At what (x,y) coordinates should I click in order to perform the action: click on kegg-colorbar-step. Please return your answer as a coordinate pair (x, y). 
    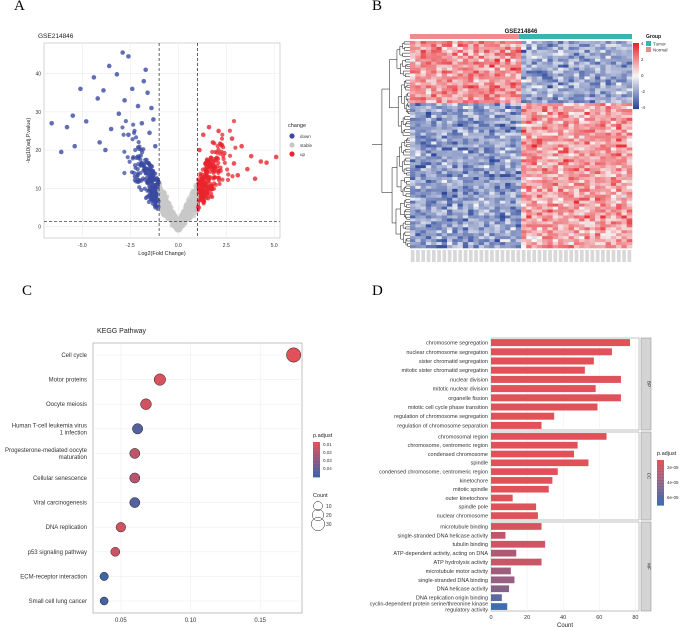
    Looking at the image, I should click on (316, 452).